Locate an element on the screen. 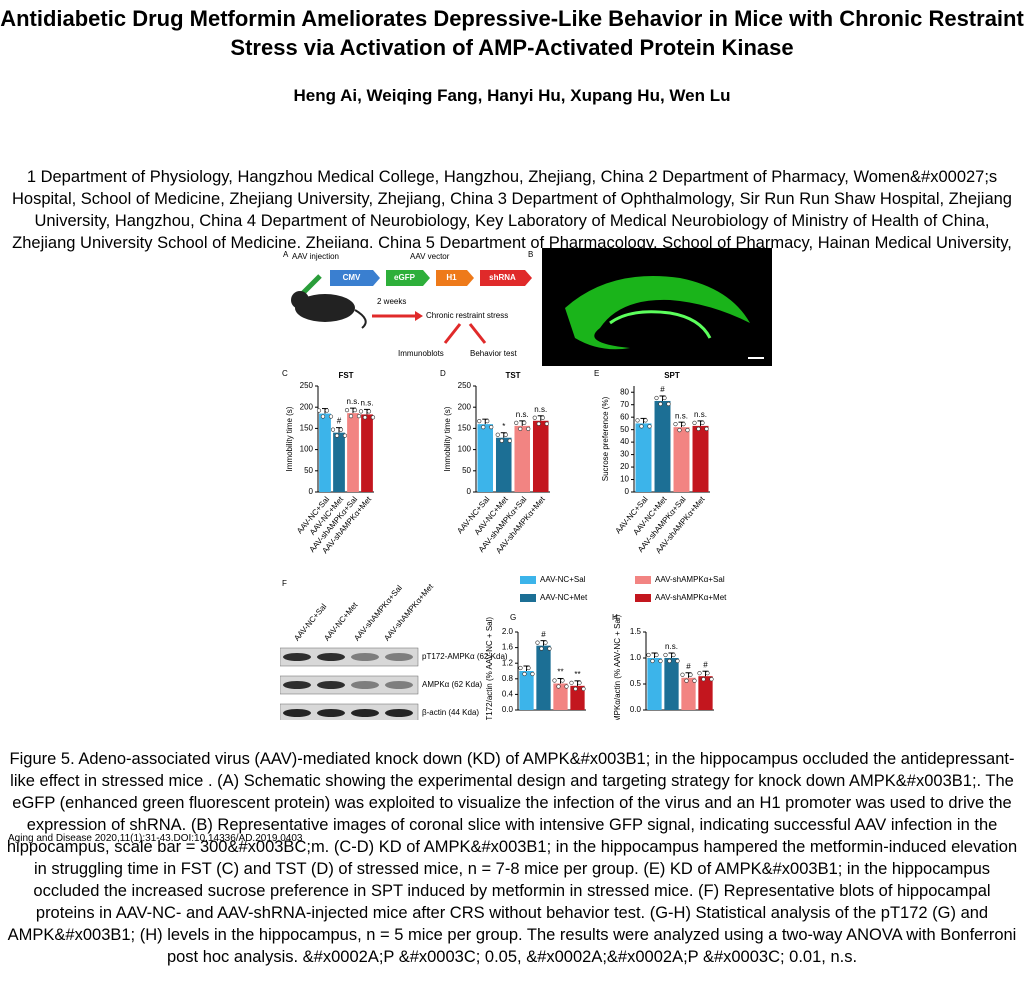 Image resolution: width=1024 pixels, height=1000 pixels. y-tick-label: 60 is located at coordinates (624, 416).